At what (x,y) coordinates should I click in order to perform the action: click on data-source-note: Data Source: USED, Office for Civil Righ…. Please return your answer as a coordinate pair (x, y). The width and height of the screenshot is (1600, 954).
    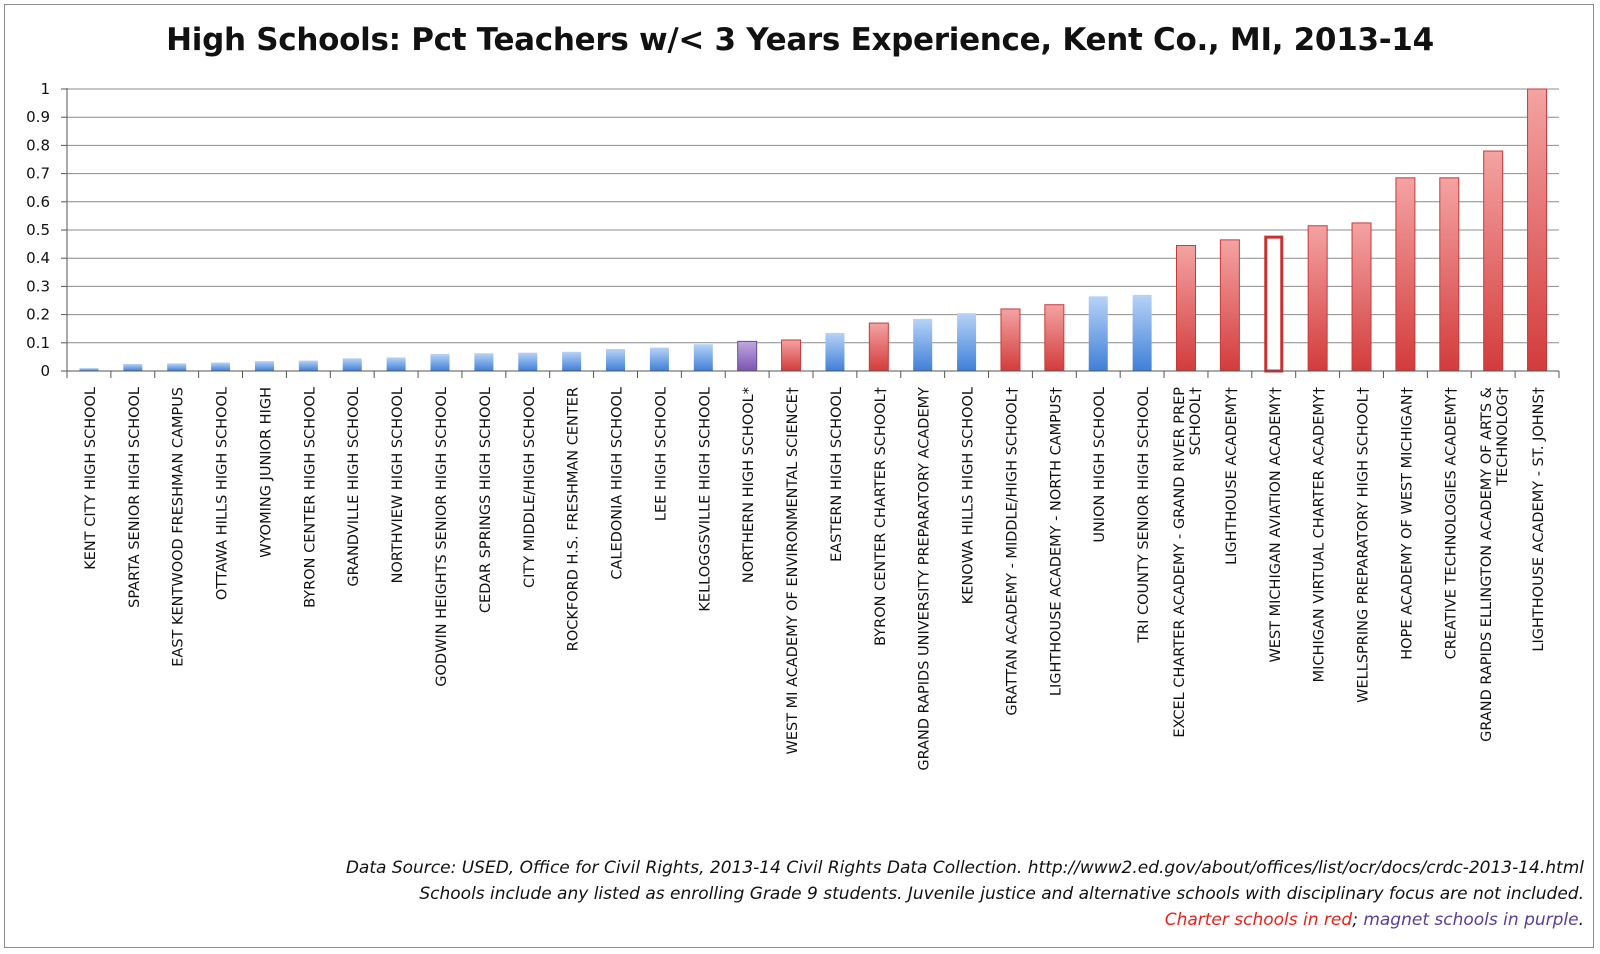
    Looking at the image, I should click on (964, 868).